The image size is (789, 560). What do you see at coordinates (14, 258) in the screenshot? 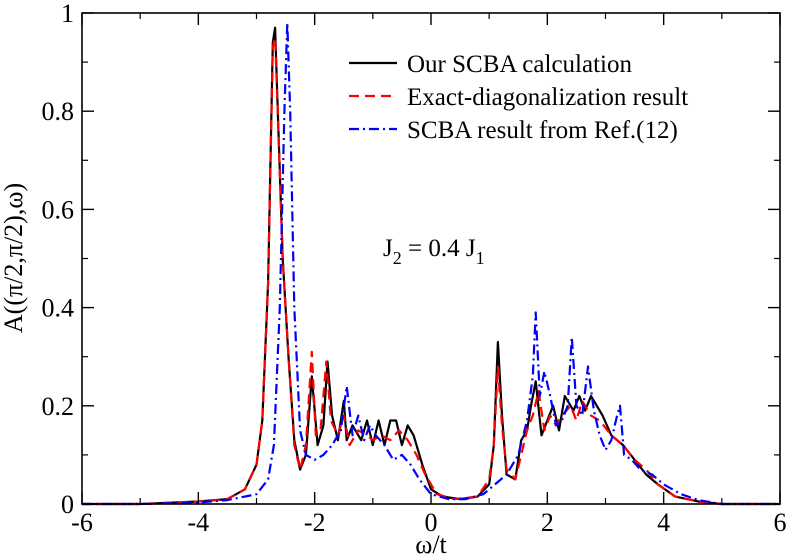
I see `y-axis-label: A((π/2,π/2),ω)` at bounding box center [14, 258].